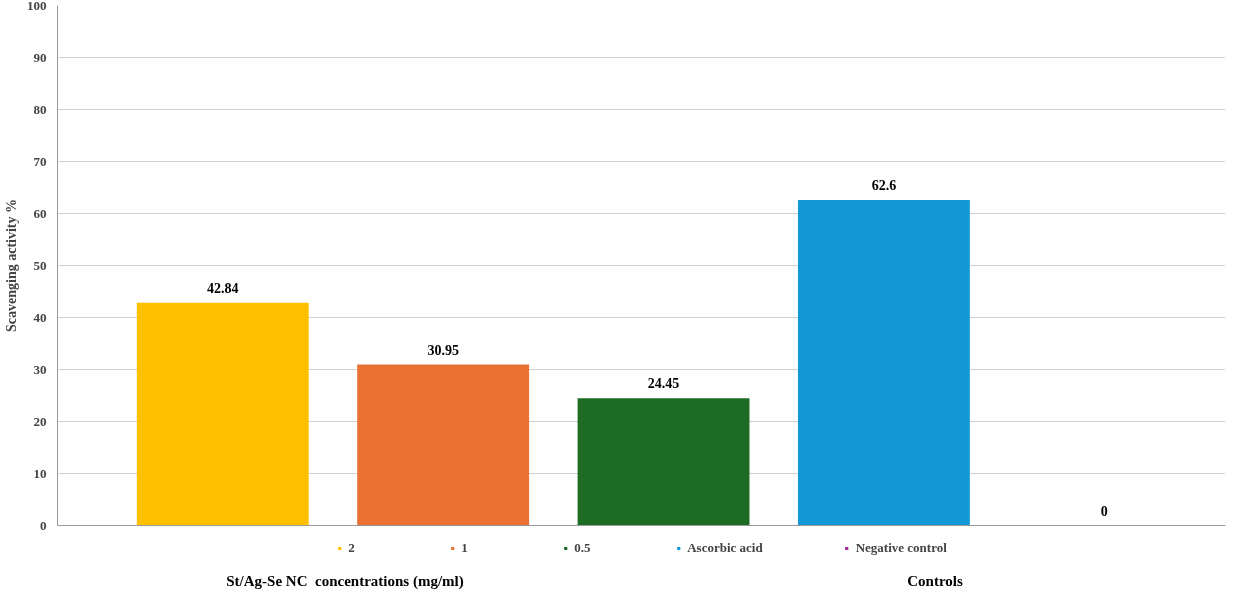  I want to click on legend-label: 1, so click(465, 548).